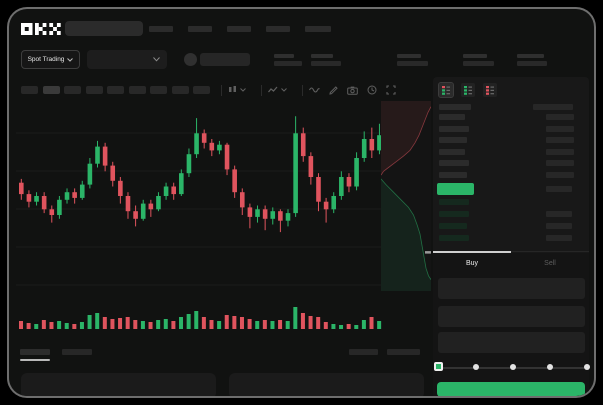 The image size is (603, 405). What do you see at coordinates (446, 90) in the screenshot?
I see `combined-book-icon` at bounding box center [446, 90].